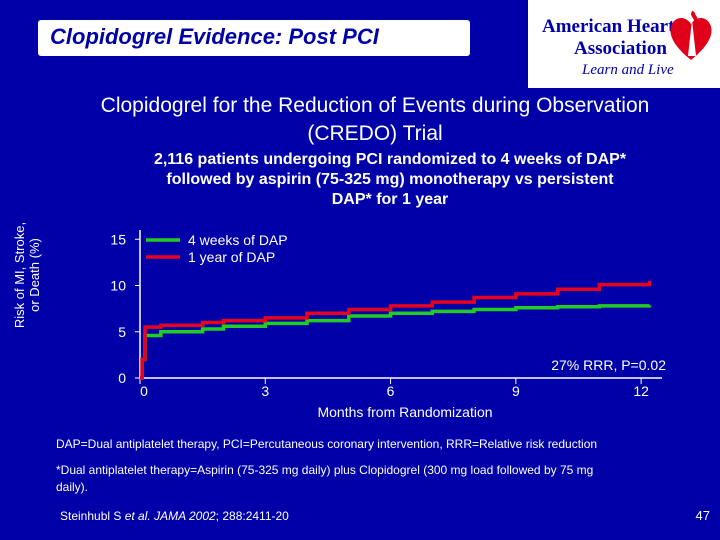  Describe the element at coordinates (238, 240) in the screenshot. I see `legend-label-1: 4 weeks of DAP` at that location.